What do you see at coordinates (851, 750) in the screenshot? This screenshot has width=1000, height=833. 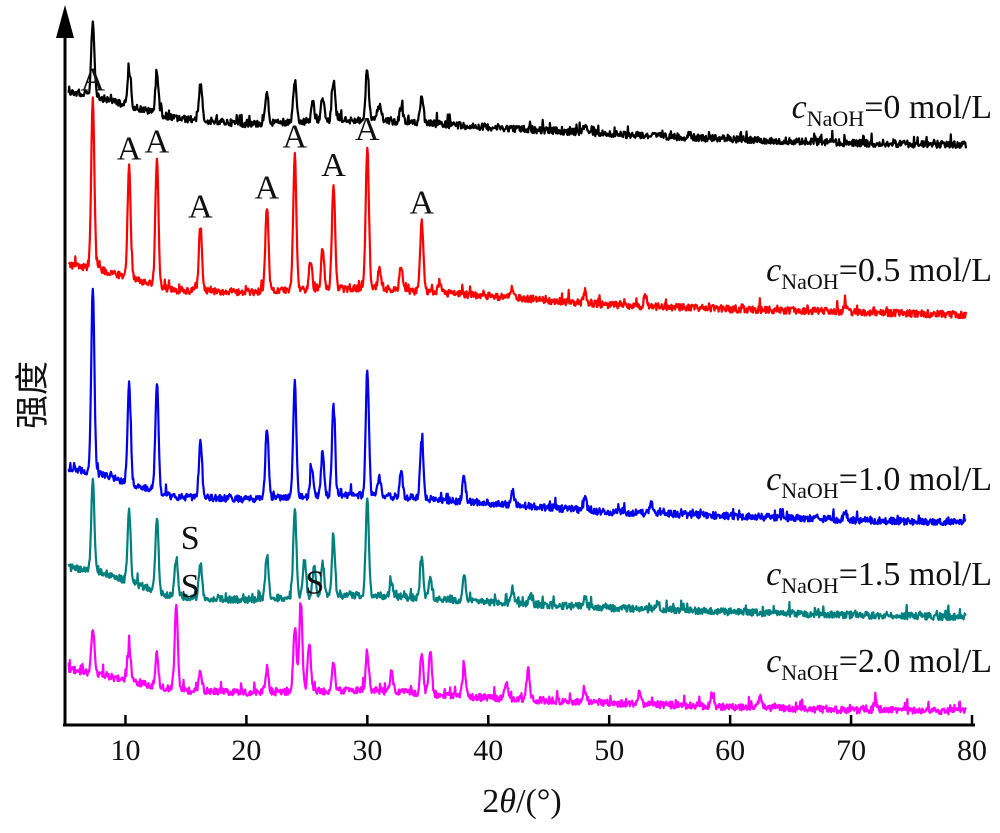 I see `x-tick-label-70: 70` at bounding box center [851, 750].